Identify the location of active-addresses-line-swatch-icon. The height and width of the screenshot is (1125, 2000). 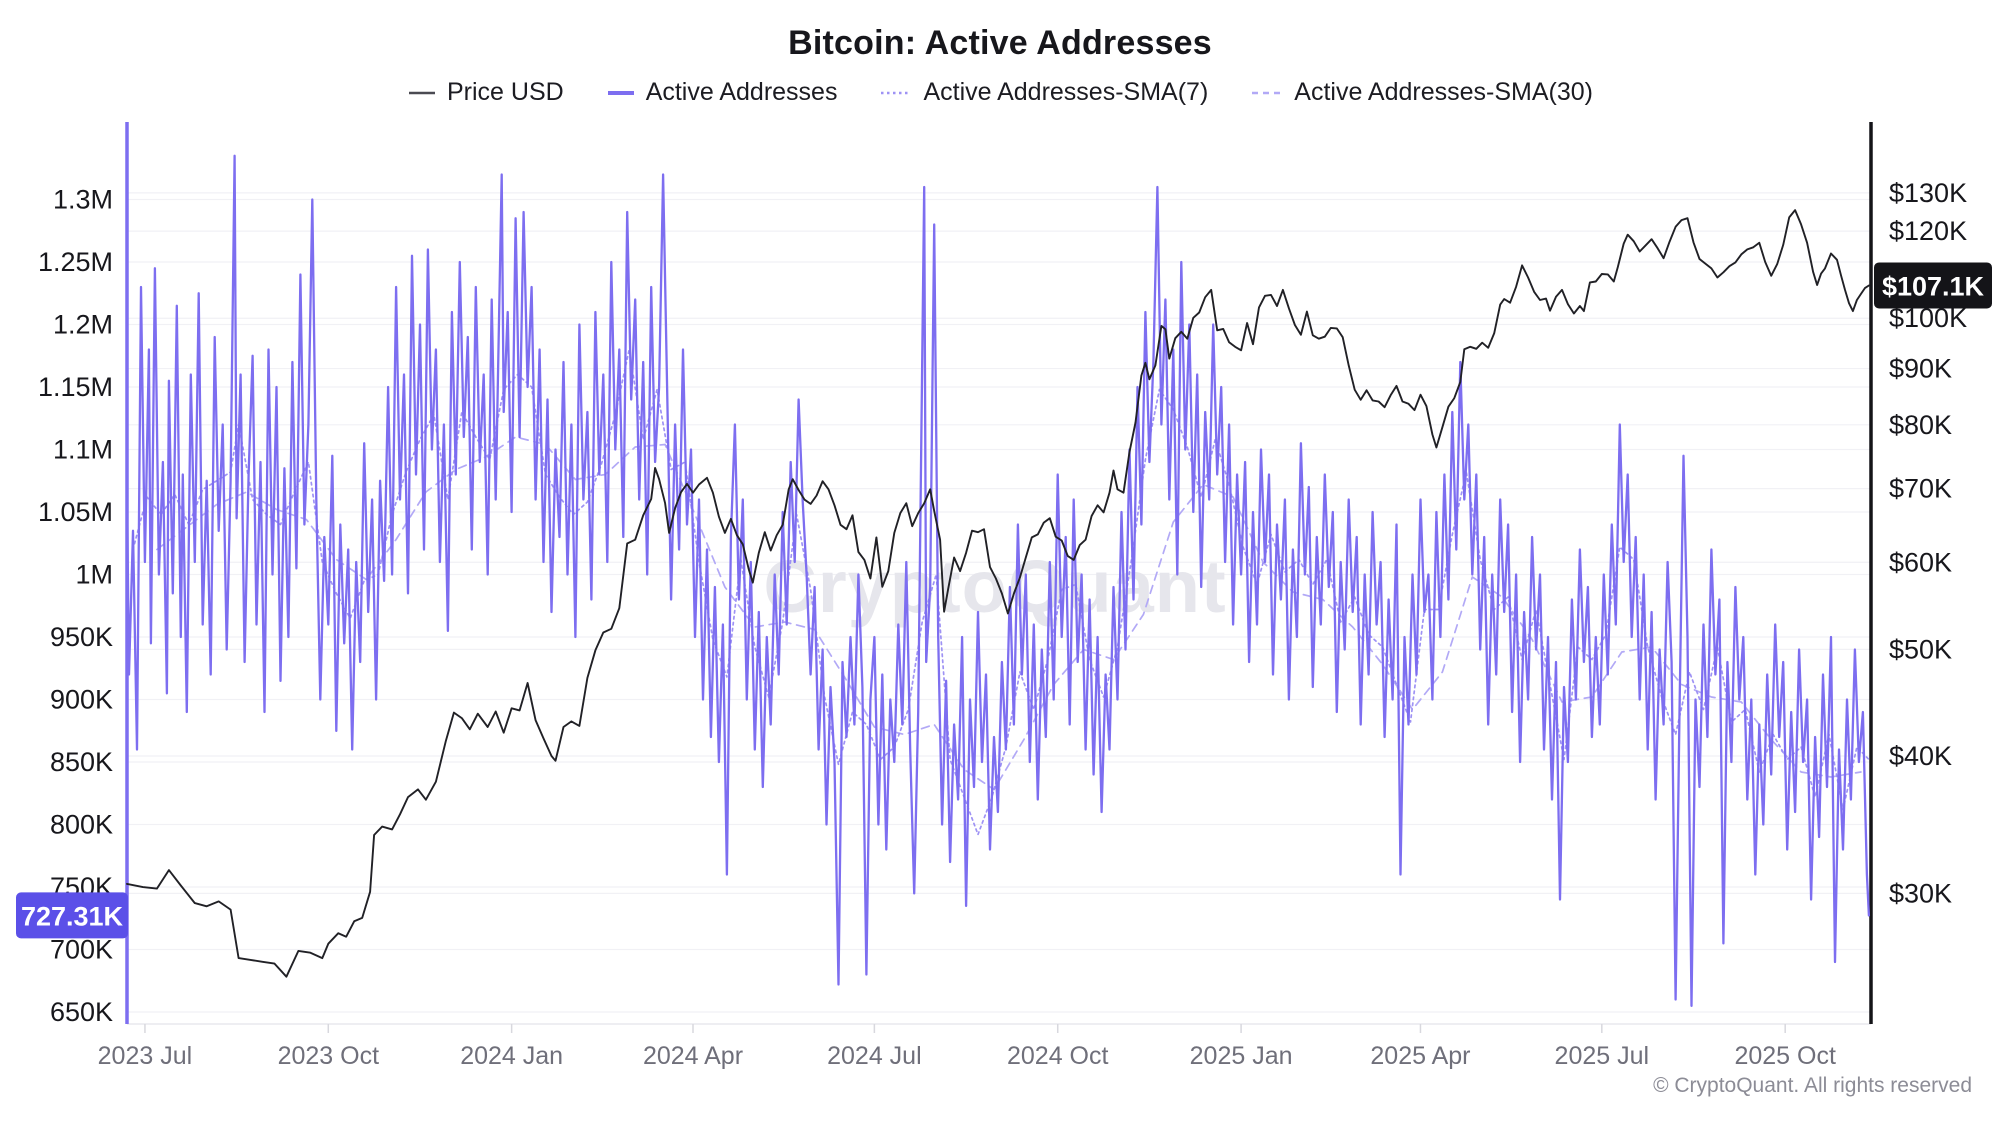
(620, 92).